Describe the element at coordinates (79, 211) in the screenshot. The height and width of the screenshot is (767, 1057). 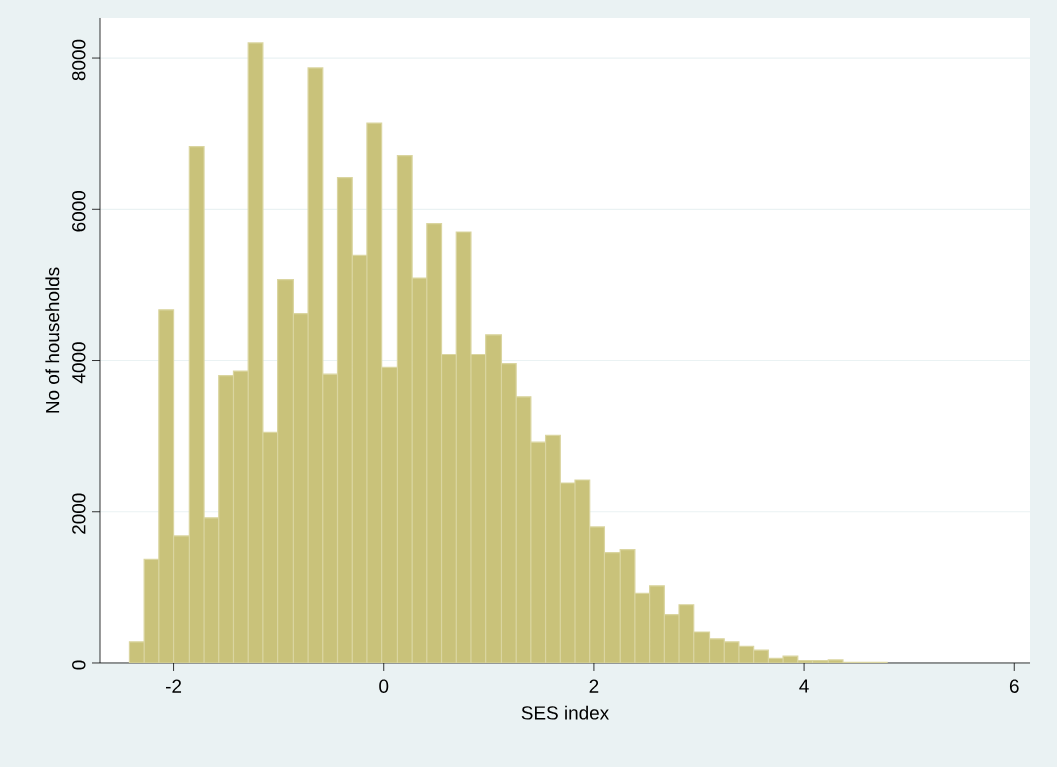
I see `y-tick-label: 6000` at that location.